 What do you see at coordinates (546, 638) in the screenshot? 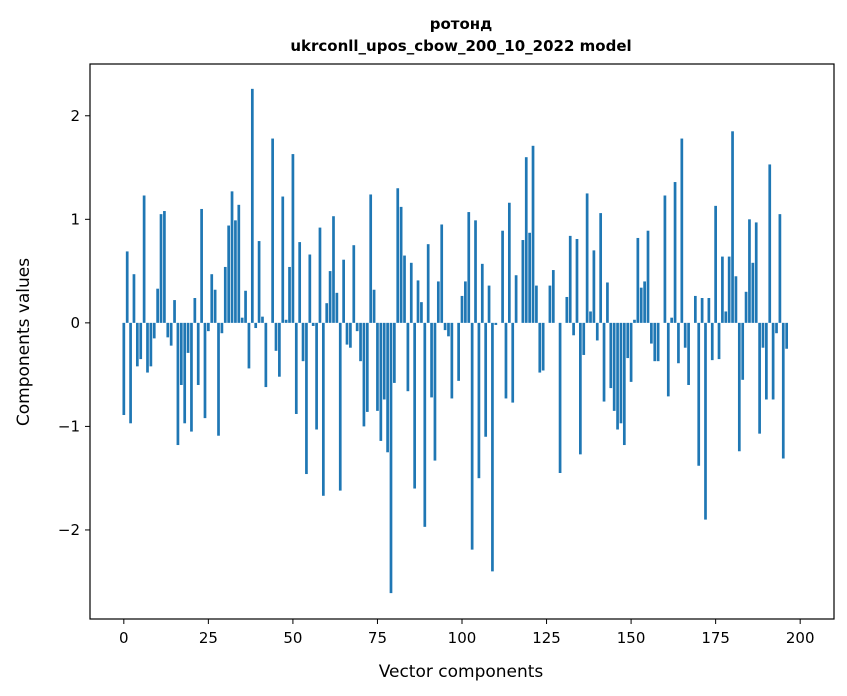
I see `x-tick-label: 125` at bounding box center [546, 638].